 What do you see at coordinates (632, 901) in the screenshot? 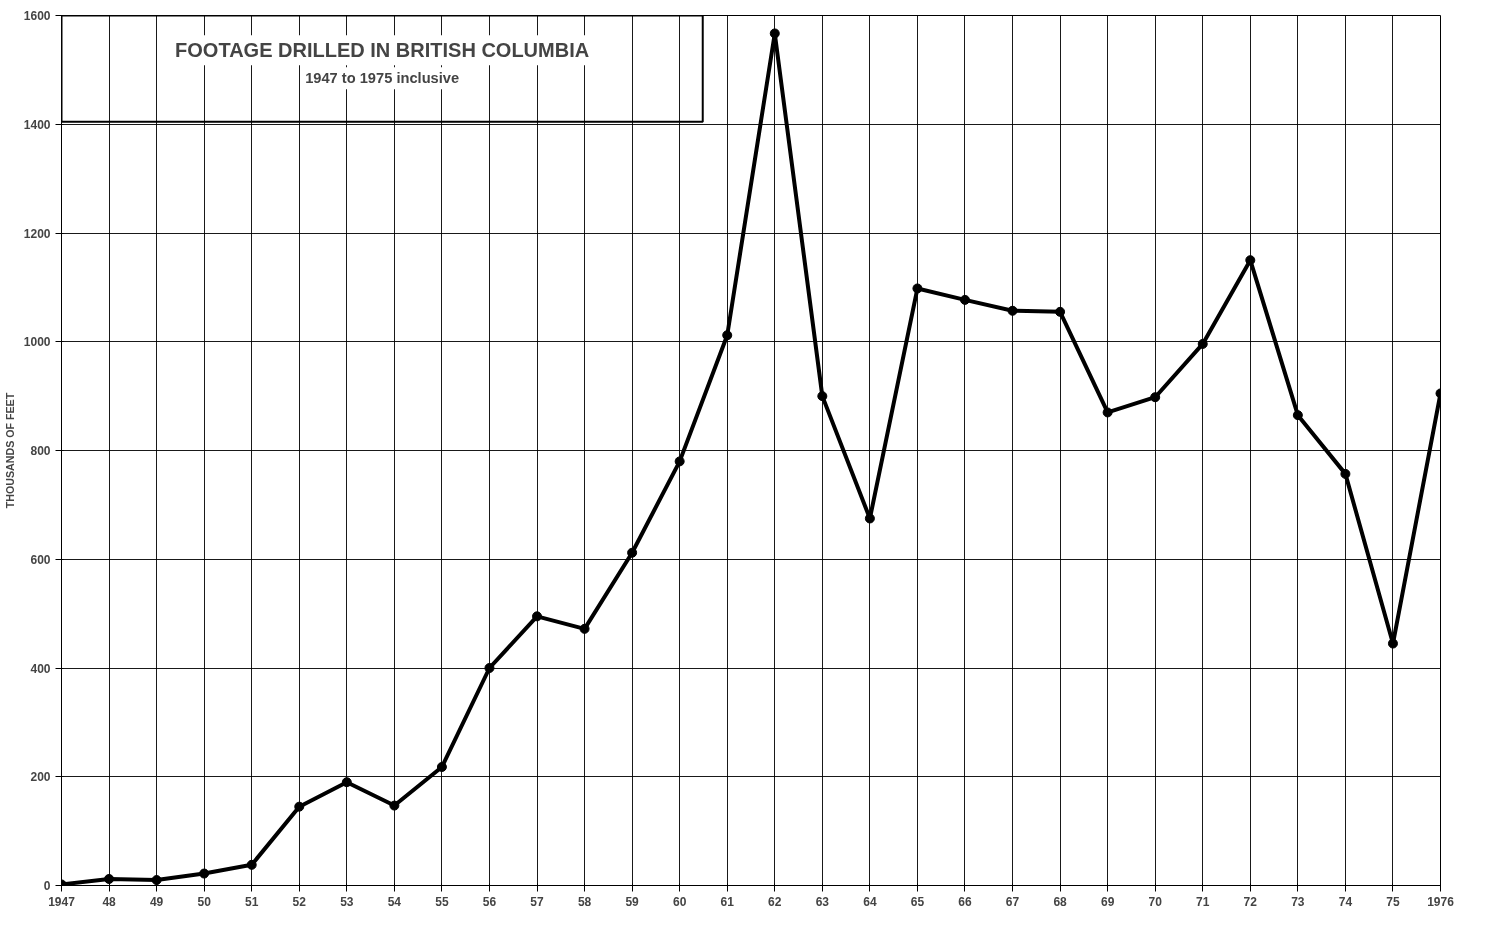
I see `x-tick-label: 59` at bounding box center [632, 901].